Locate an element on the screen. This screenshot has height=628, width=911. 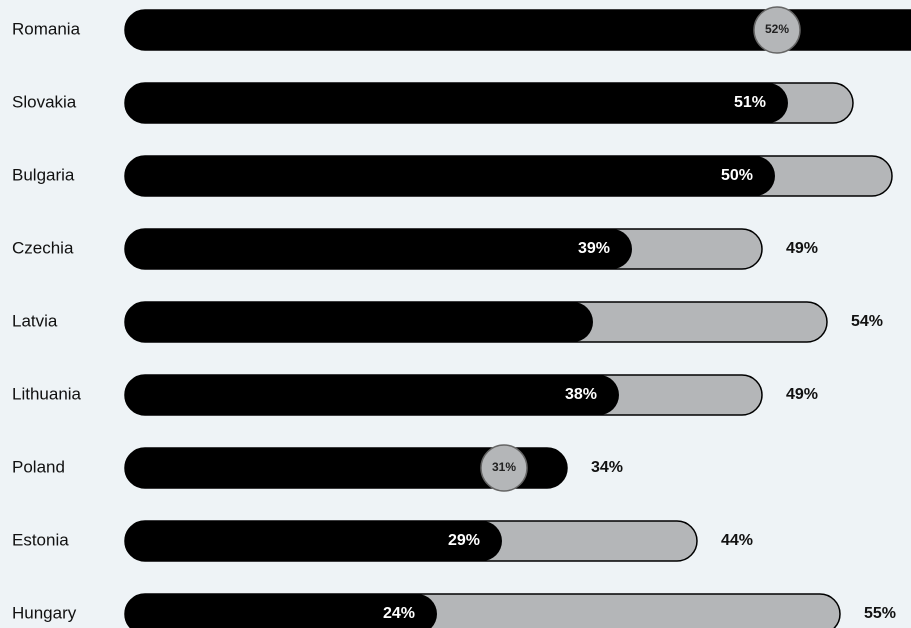
value-label: 55% is located at coordinates (880, 613).